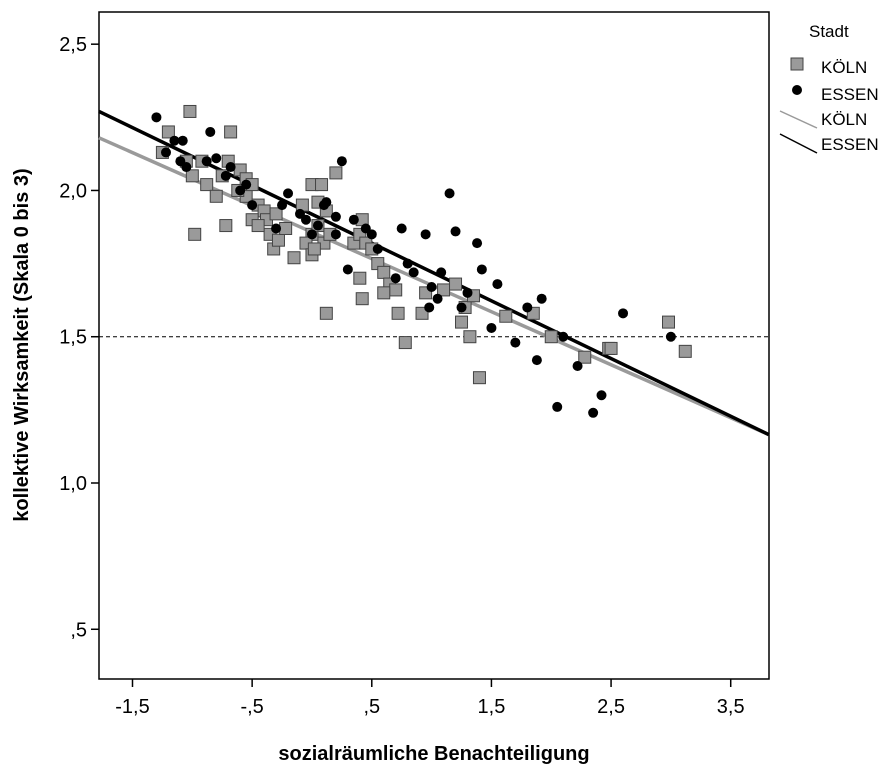 The height and width of the screenshot is (769, 894). I want to click on x-axis: -1,5 -,5 ,5 1,5 2,5 3,5, so click(430, 698).